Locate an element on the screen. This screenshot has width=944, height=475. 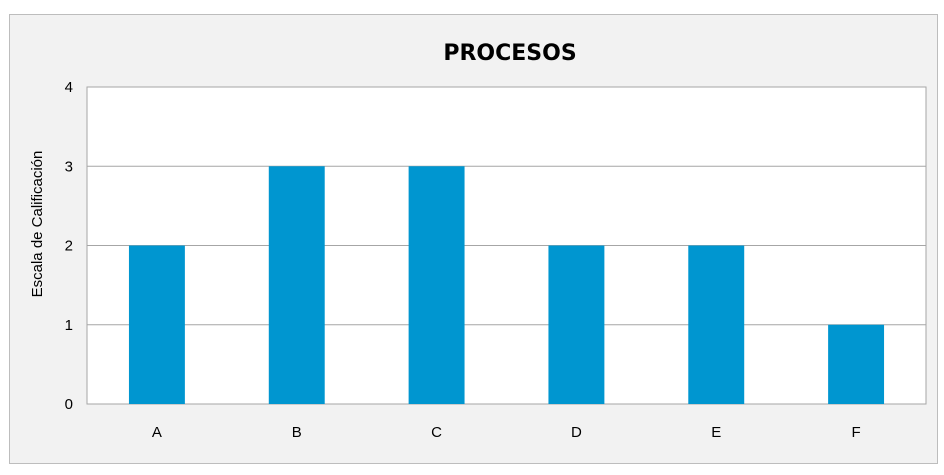
bar-b is located at coordinates (296, 285).